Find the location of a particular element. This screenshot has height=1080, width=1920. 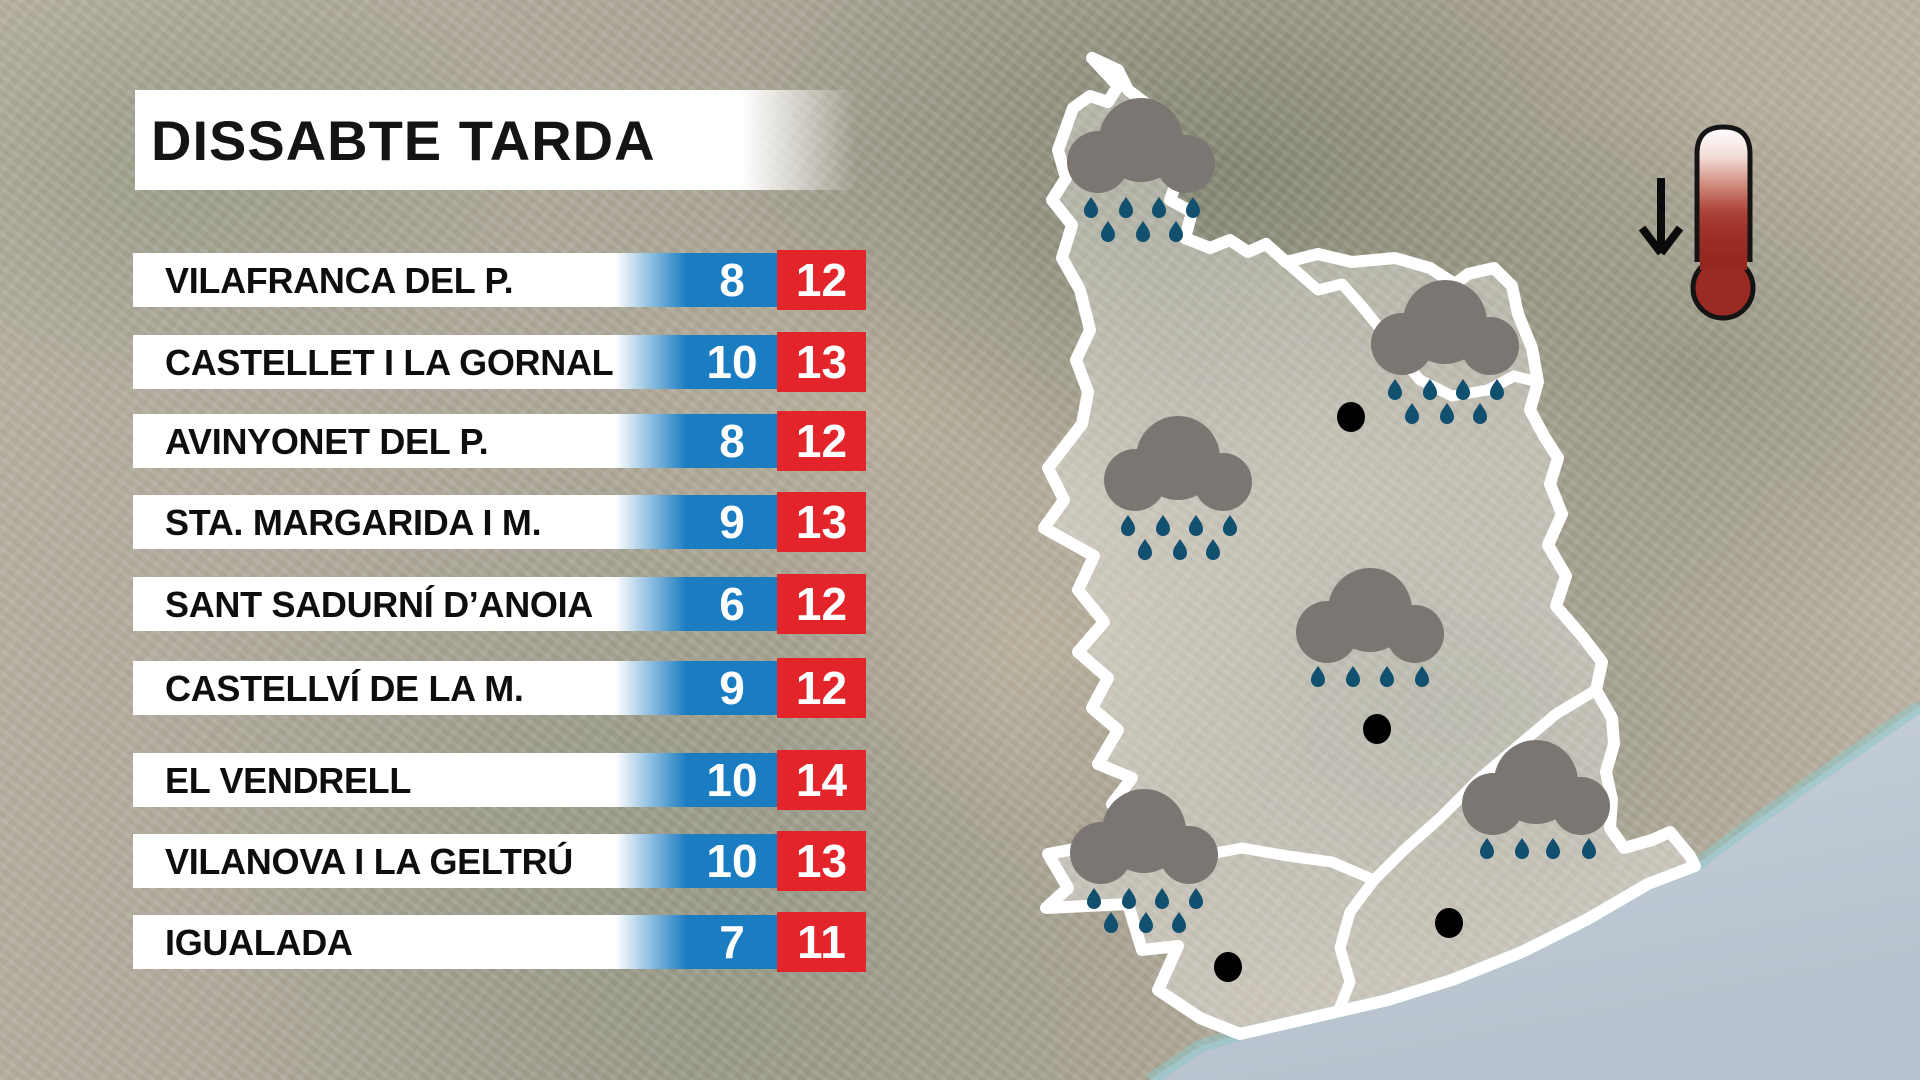

page-title: DISSABTE TARDA is located at coordinates (403, 140).